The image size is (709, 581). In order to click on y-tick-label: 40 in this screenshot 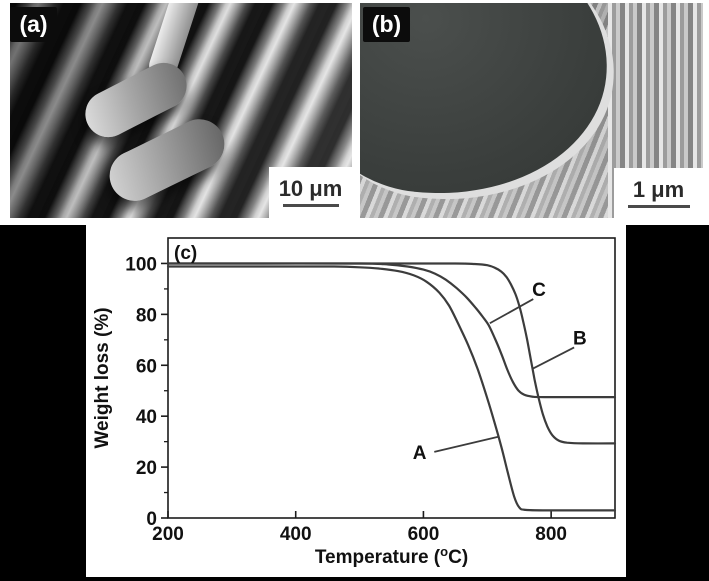, I will do `click(146, 417)`.